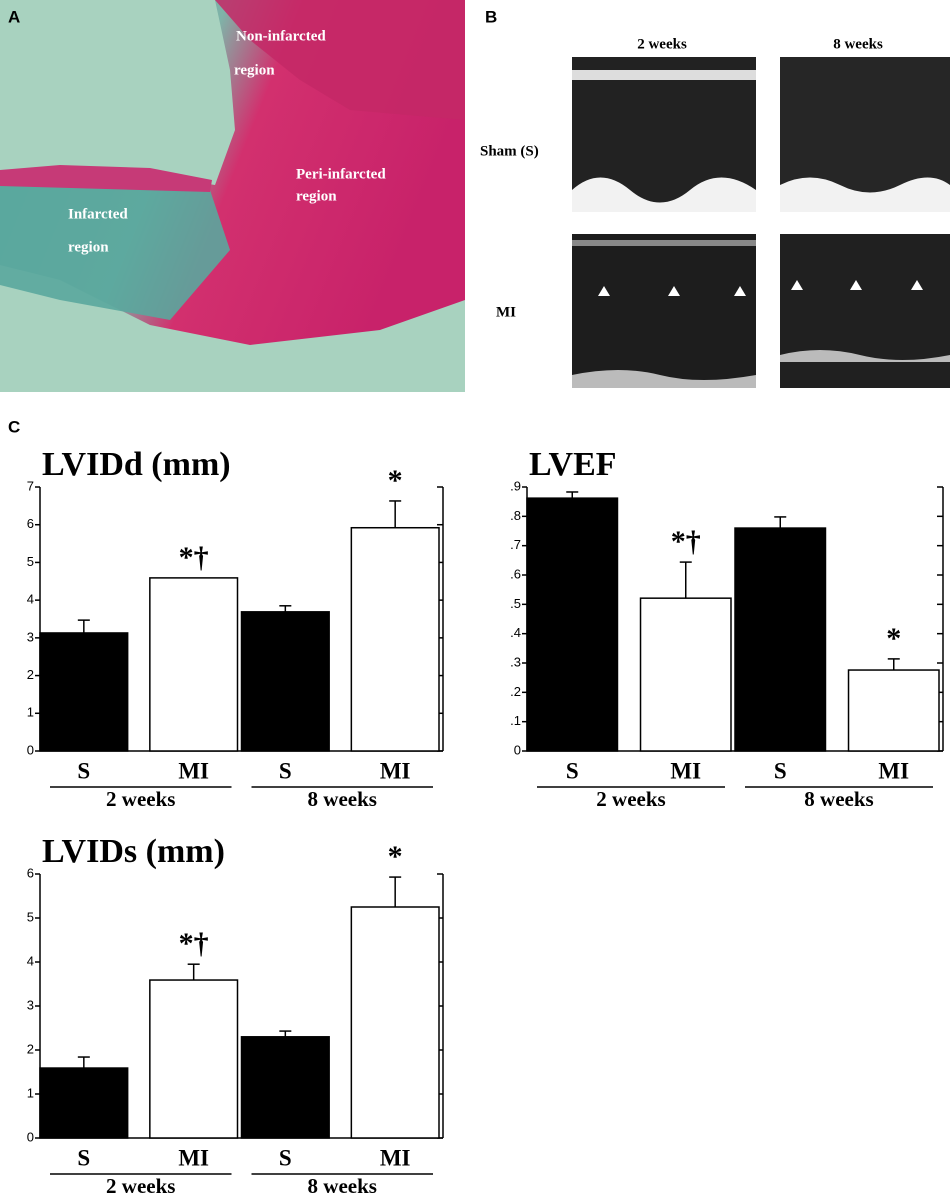 The width and height of the screenshot is (950, 1198). Describe the element at coordinates (515, 691) in the screenshot. I see `y-tick-label: .2` at that location.